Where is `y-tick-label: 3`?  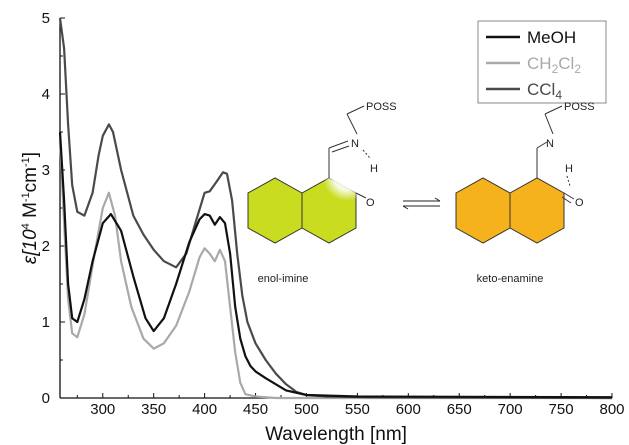 y-tick-label: 3 is located at coordinates (46, 170).